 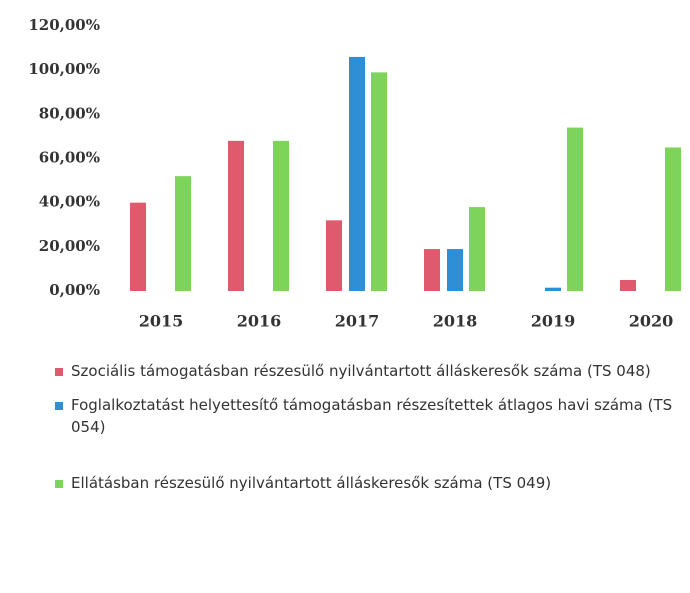 I want to click on x-tick-label: 2016, so click(x=259, y=321).